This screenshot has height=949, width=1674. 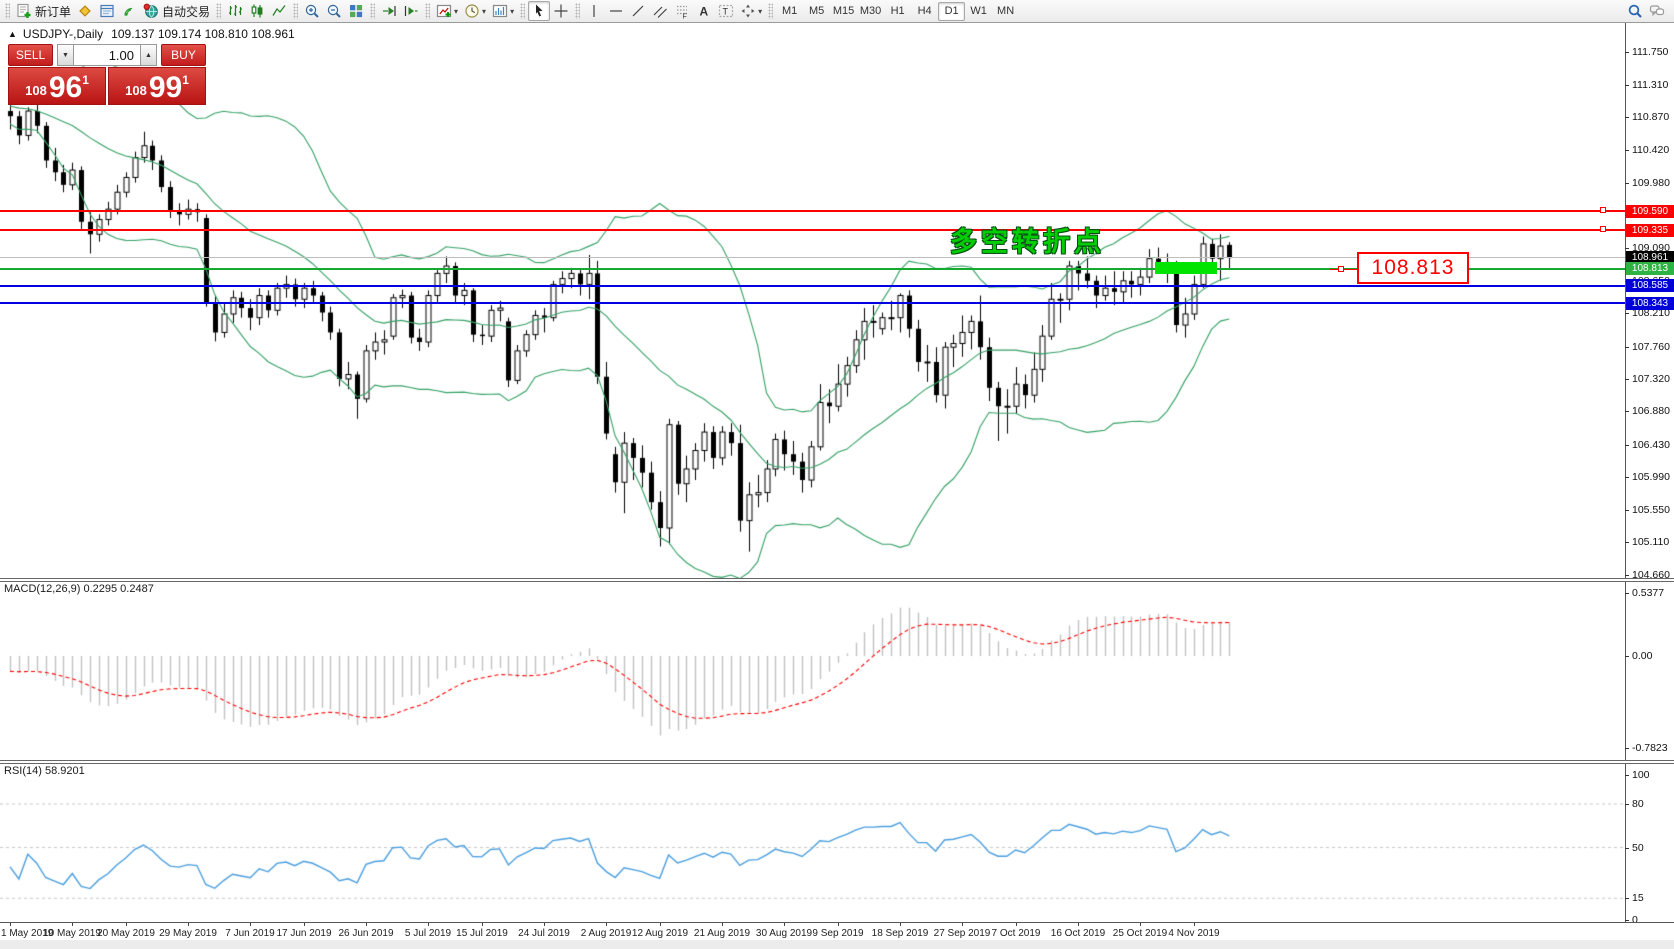 I want to click on rsi-panel-separator, so click(x=837, y=762).